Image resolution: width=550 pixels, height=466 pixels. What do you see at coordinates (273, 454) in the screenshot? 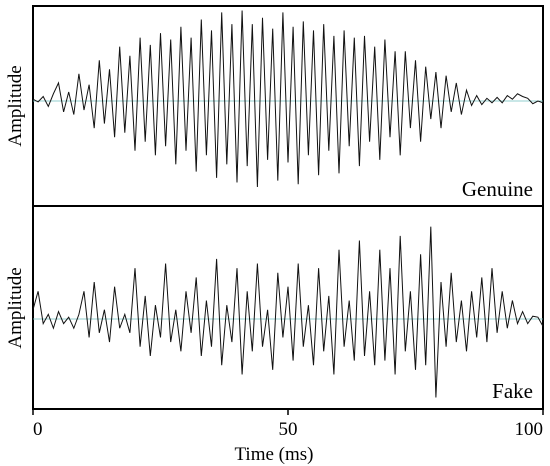
I see `x-axis-label: Time (ms)` at bounding box center [273, 454].